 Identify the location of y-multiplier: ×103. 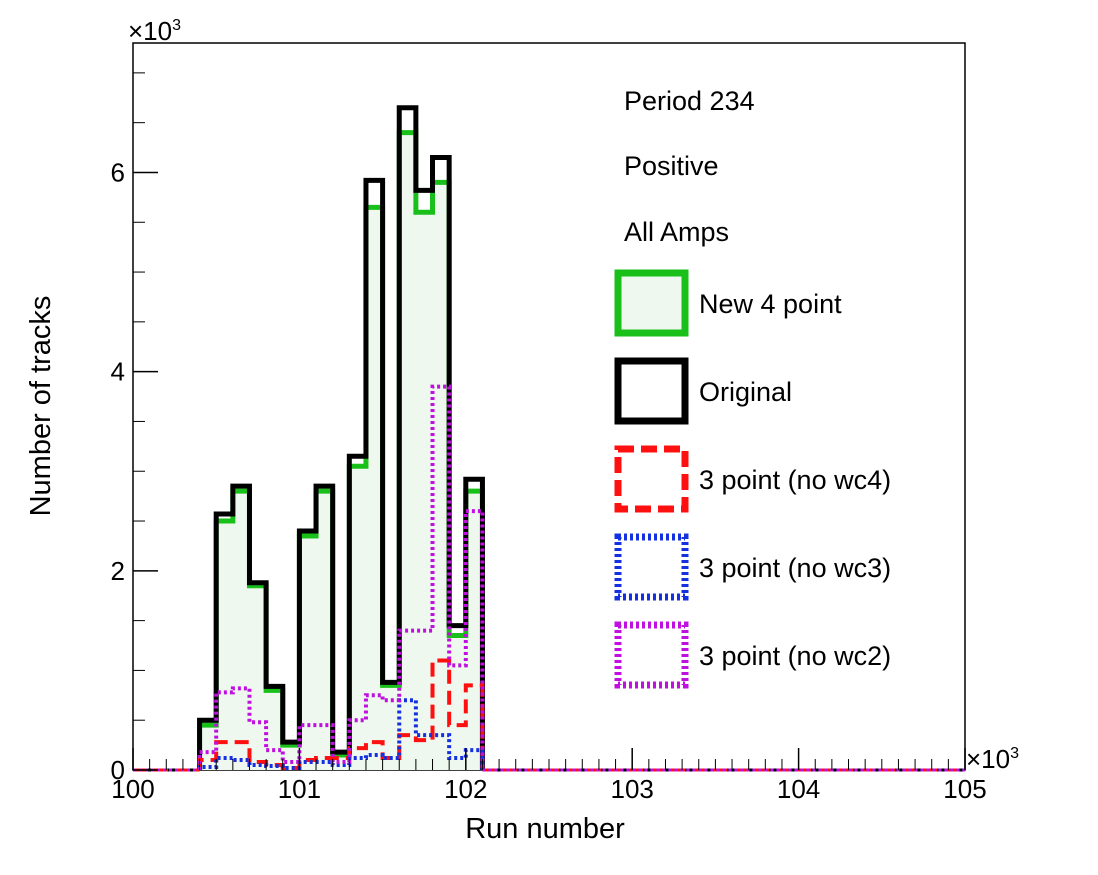
(154, 31).